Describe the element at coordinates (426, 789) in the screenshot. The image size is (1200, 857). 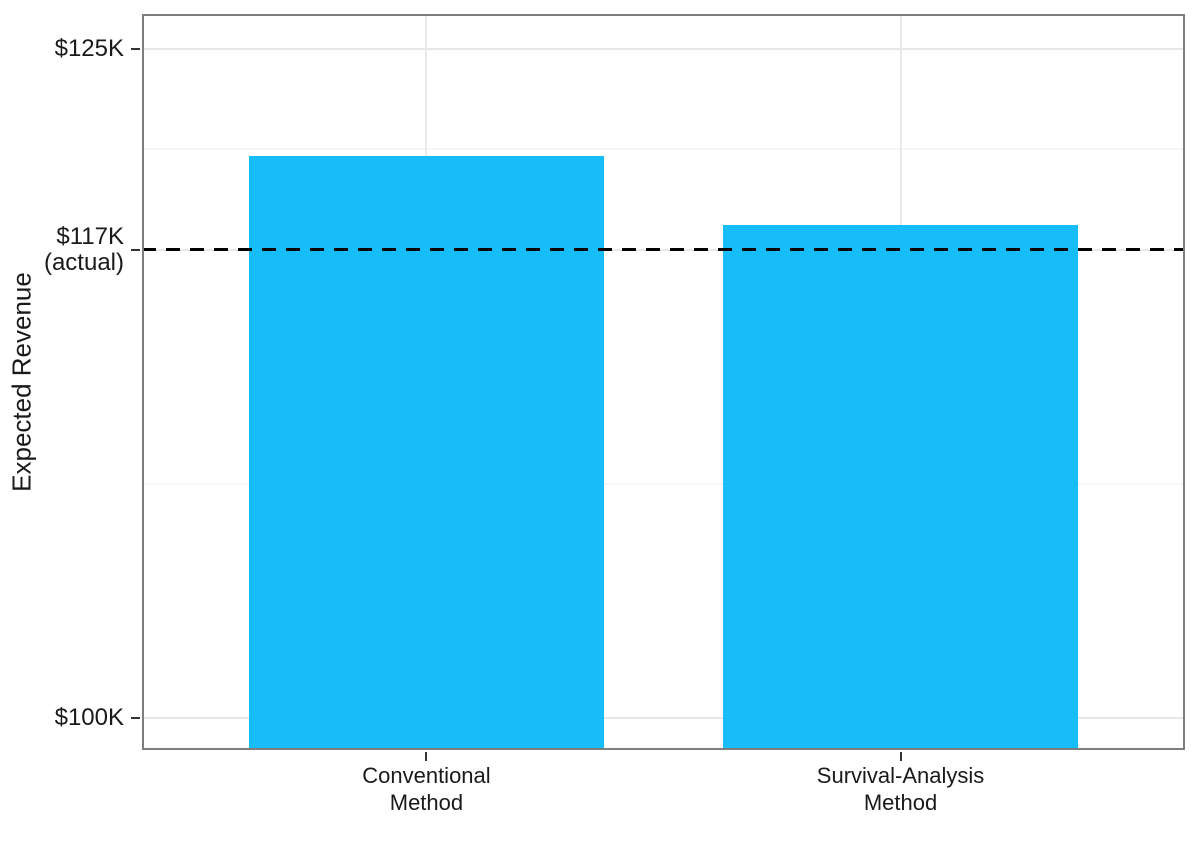
I see `x-category-label: Conventional Method` at that location.